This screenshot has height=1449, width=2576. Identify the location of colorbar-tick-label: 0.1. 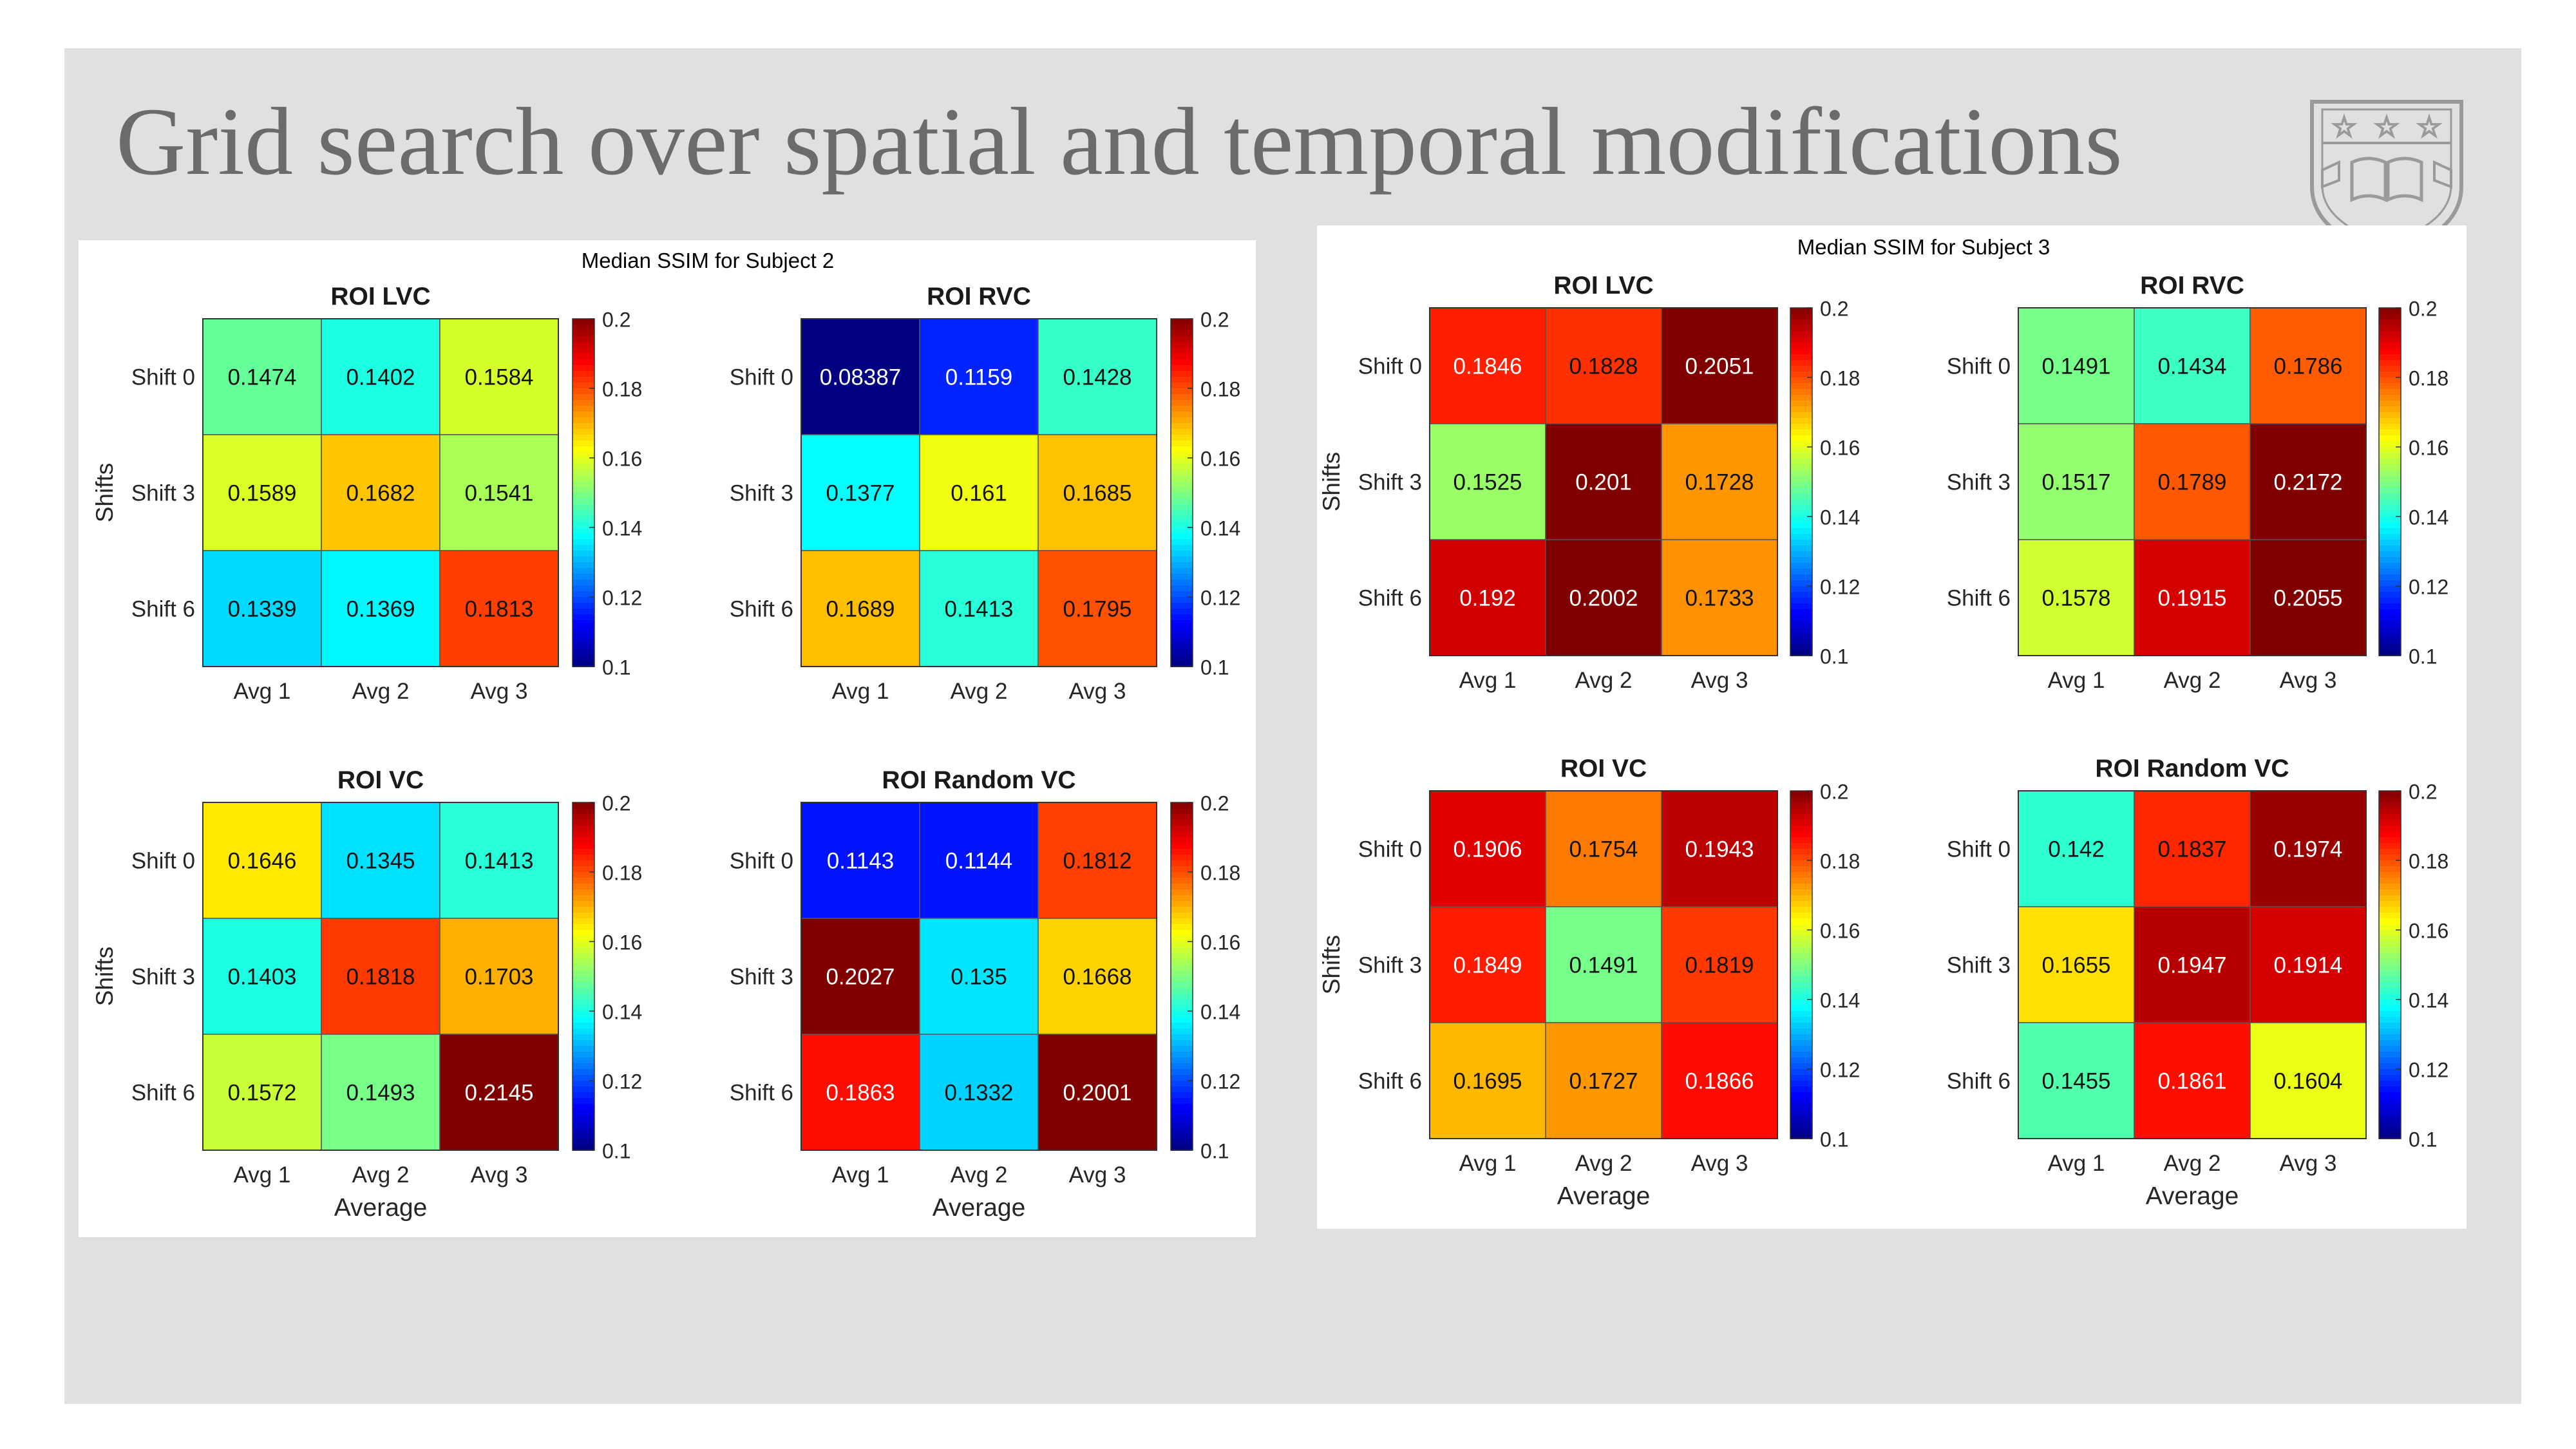
(1834, 1139).